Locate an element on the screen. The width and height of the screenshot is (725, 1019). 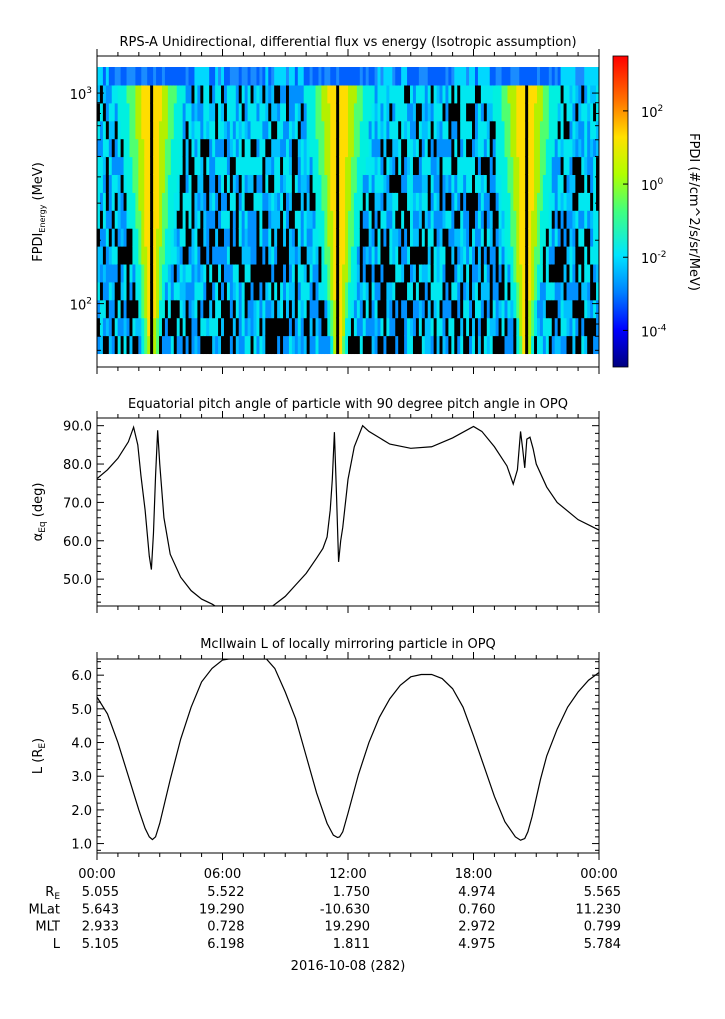
y-tick-label: 50.0 is located at coordinates (77, 580).